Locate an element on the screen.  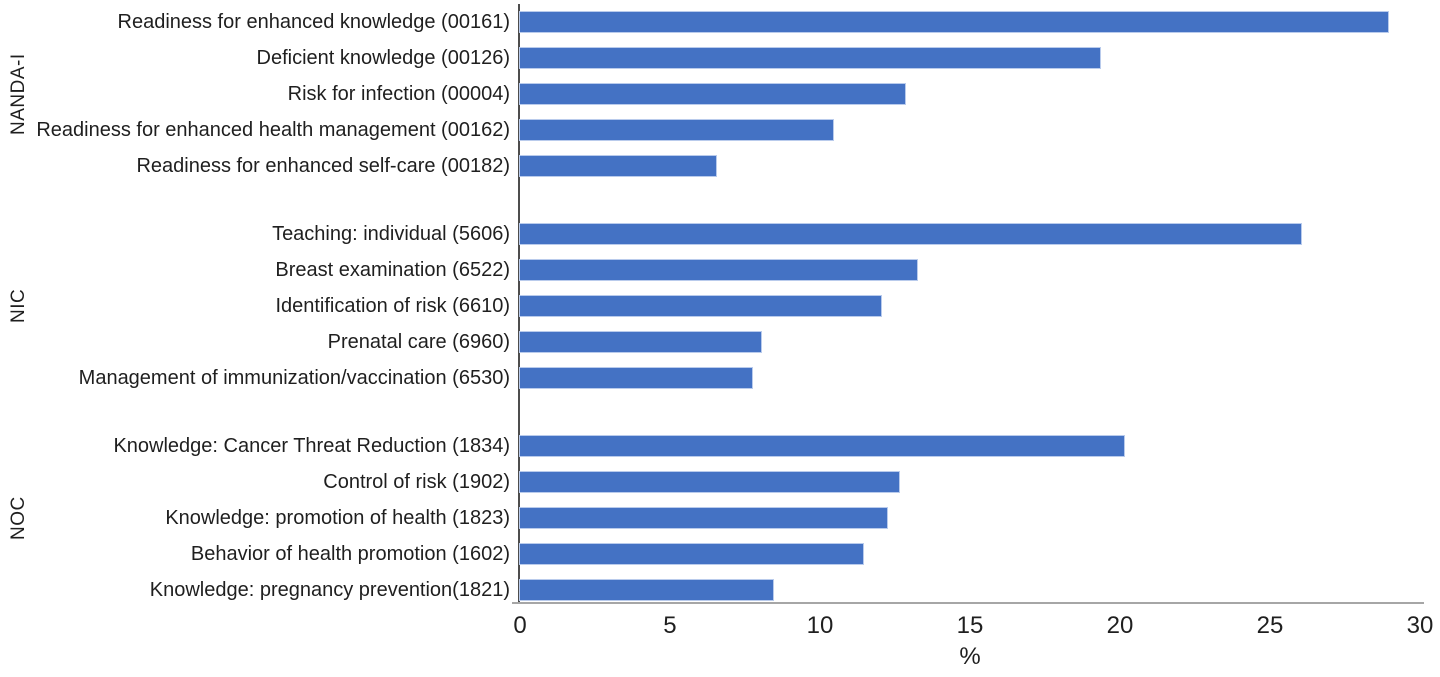
bar-row: Readiness for enhanced self-care (00182) is located at coordinates (710, 166).